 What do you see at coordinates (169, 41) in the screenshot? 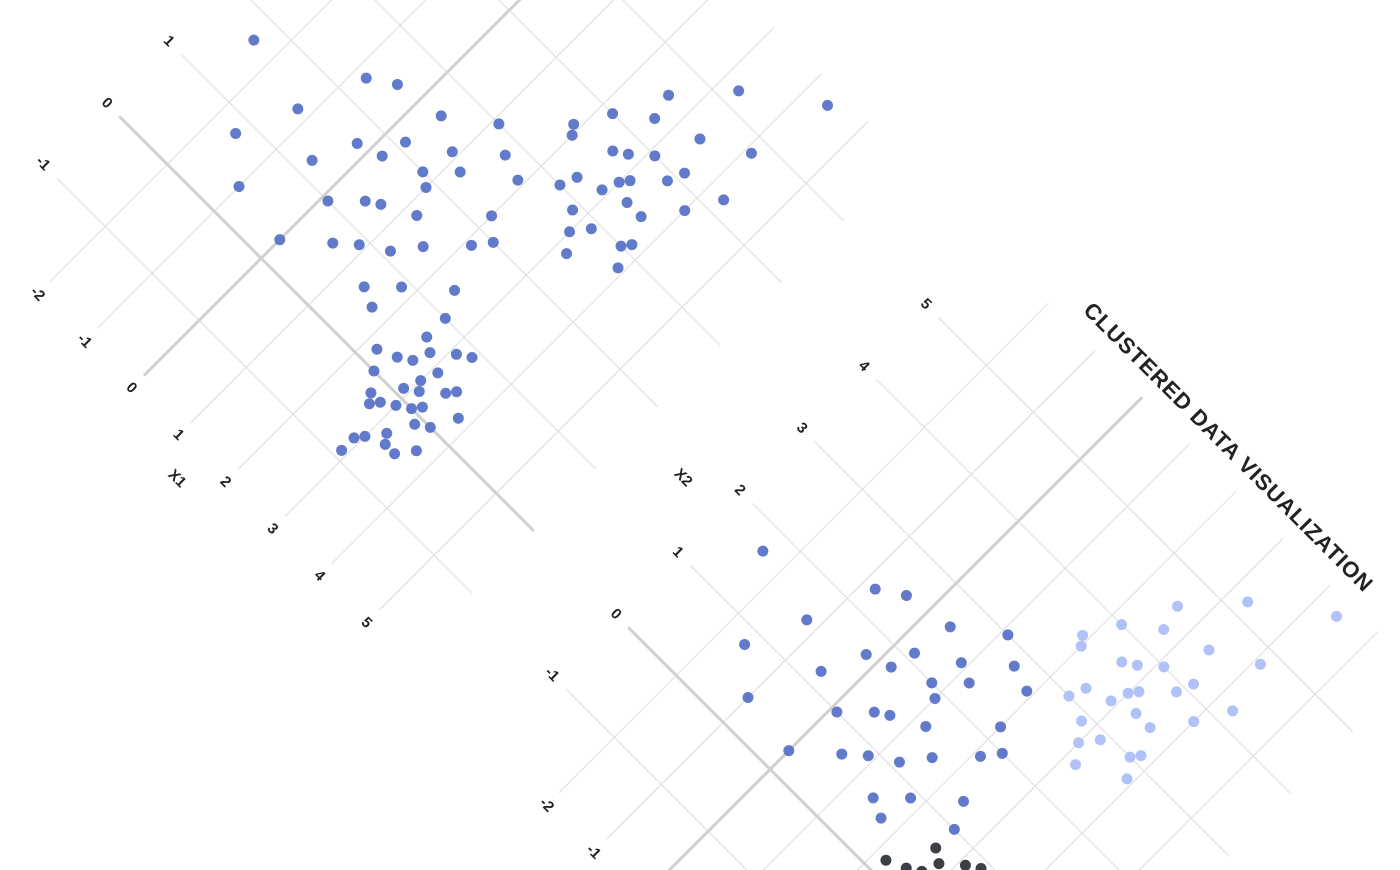
I see `y-tick-label: 1` at bounding box center [169, 41].